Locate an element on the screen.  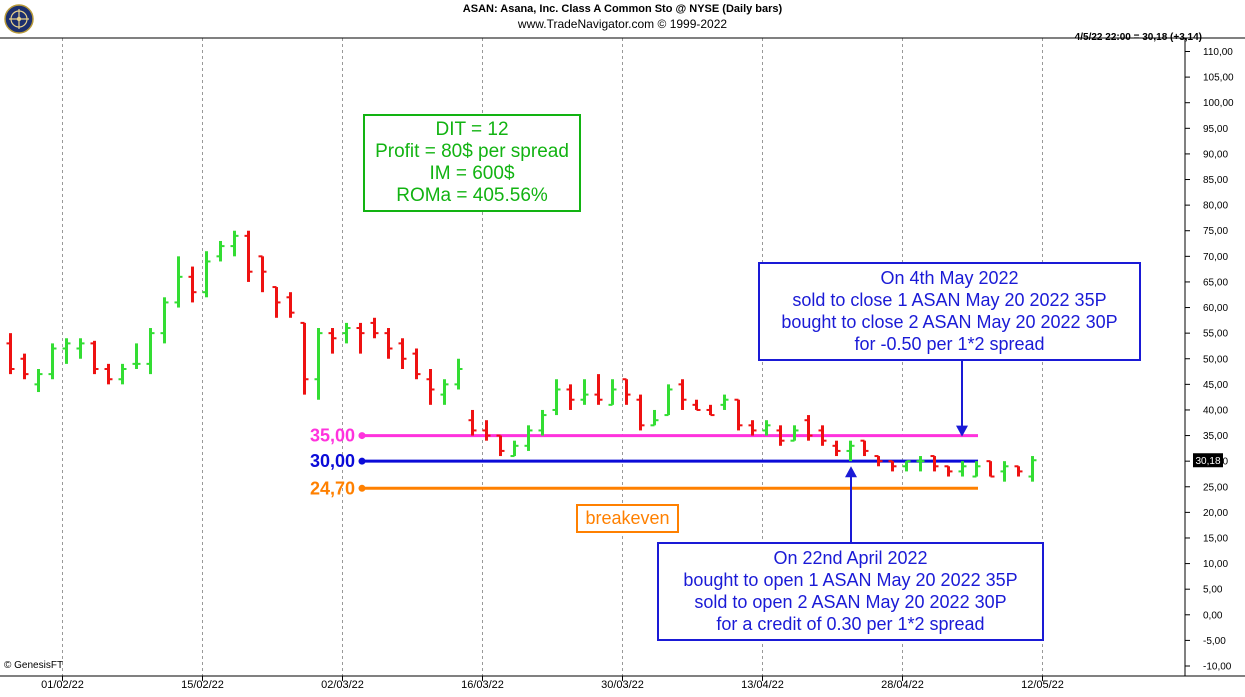
level-label: 35,00 is located at coordinates (332, 436).